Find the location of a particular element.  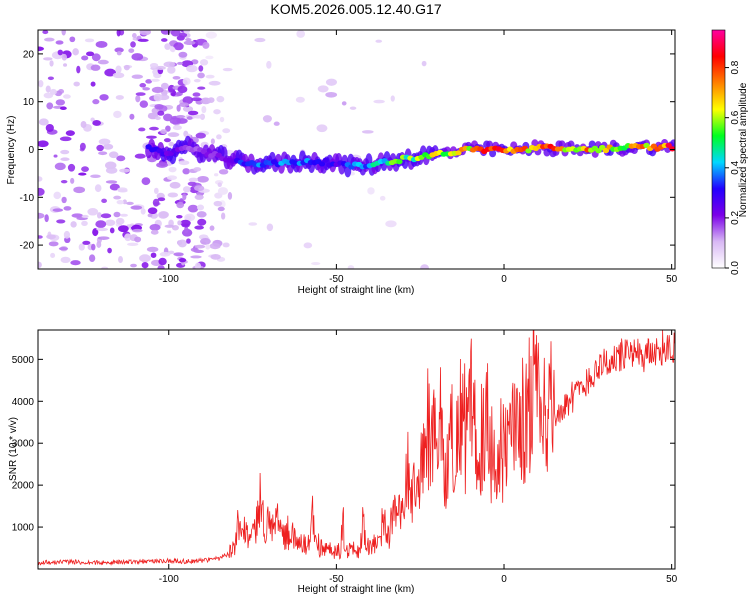

figure-title: KOM5.2026.005.12.40.G17 is located at coordinates (355, 9).